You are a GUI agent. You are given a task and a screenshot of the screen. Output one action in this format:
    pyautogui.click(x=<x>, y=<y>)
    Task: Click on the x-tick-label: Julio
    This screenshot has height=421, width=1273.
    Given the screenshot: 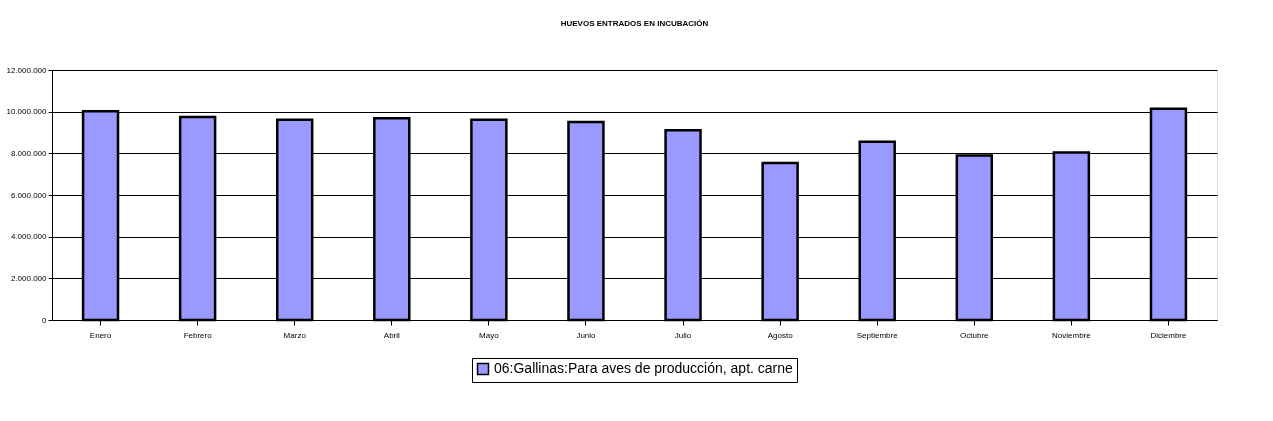 What is the action you would take?
    pyautogui.click(x=683, y=335)
    